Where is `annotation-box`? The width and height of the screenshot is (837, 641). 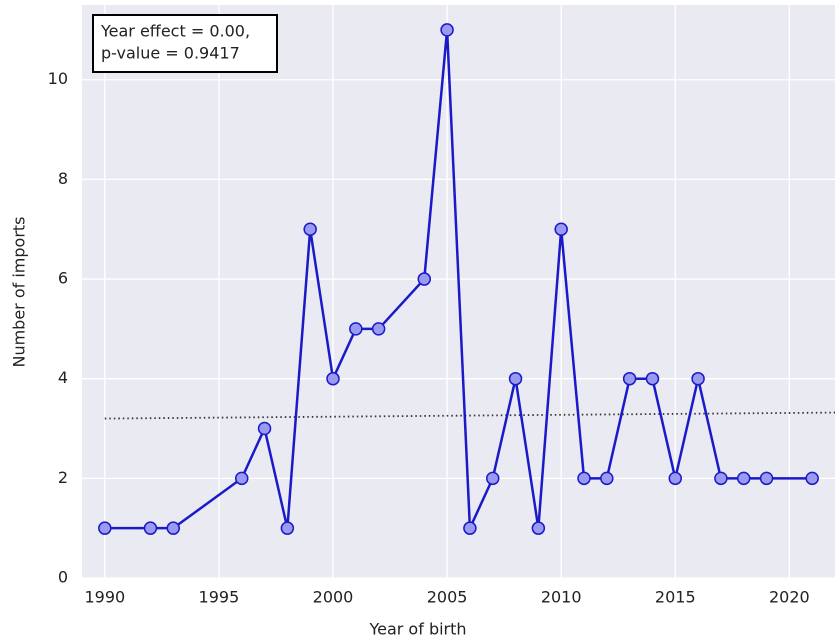
annotation-box is located at coordinates (185, 43).